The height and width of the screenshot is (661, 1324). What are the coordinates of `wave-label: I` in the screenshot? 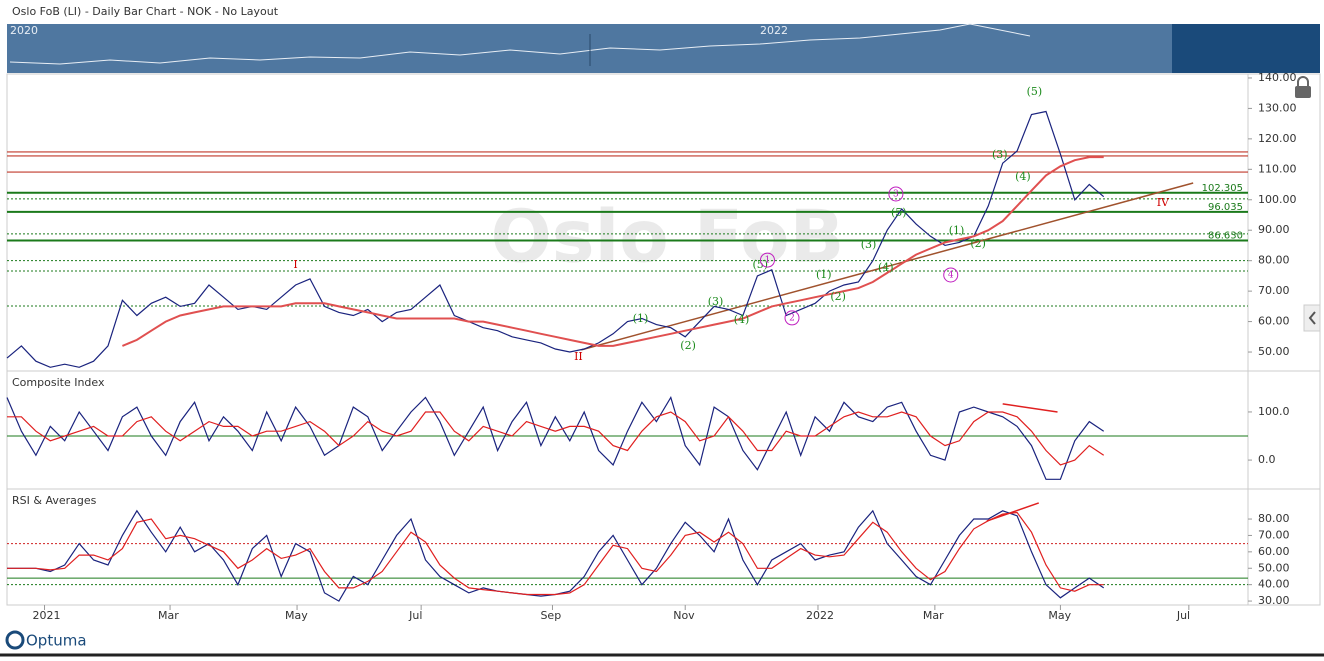 It's located at (295, 264).